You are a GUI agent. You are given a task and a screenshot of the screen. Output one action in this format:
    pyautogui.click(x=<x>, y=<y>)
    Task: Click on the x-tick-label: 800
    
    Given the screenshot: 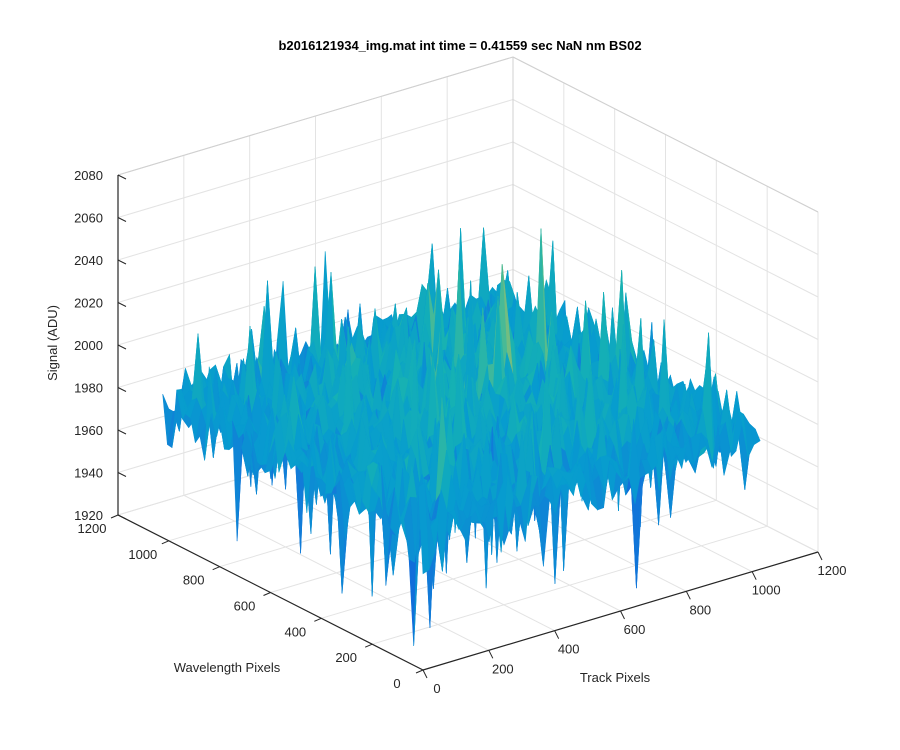 What is the action you would take?
    pyautogui.click(x=700, y=609)
    